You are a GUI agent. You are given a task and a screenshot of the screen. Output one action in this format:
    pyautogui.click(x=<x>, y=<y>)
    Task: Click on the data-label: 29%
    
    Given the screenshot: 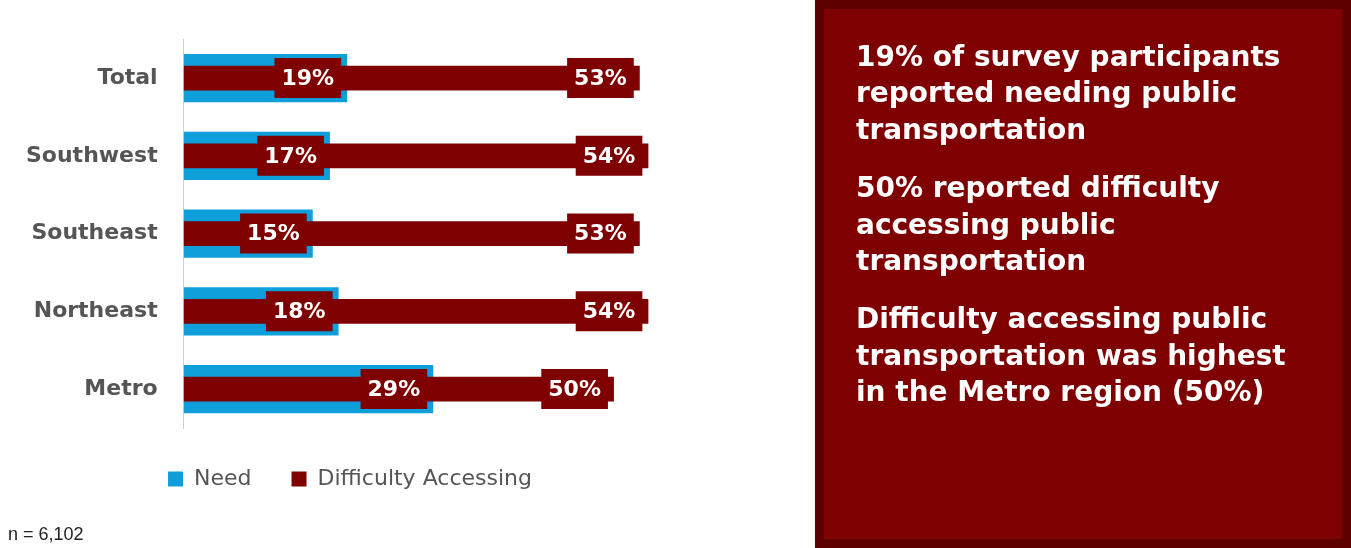 What is the action you would take?
    pyautogui.click(x=394, y=388)
    